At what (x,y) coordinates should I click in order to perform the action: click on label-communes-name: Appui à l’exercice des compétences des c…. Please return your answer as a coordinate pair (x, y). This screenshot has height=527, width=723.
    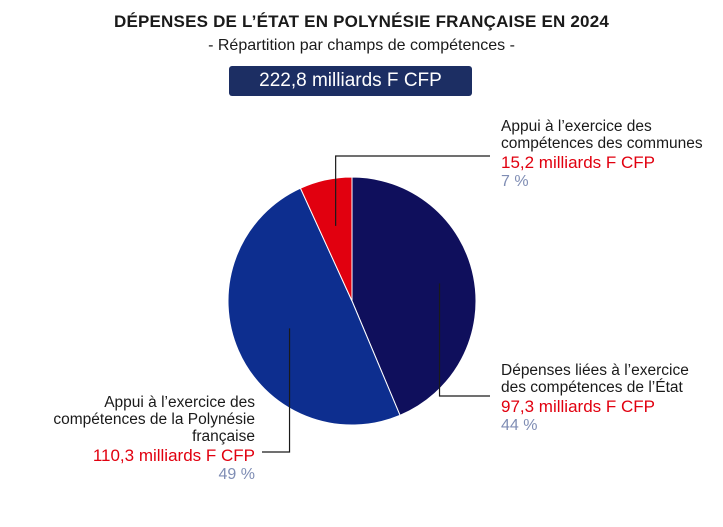
    Looking at the image, I should click on (602, 135).